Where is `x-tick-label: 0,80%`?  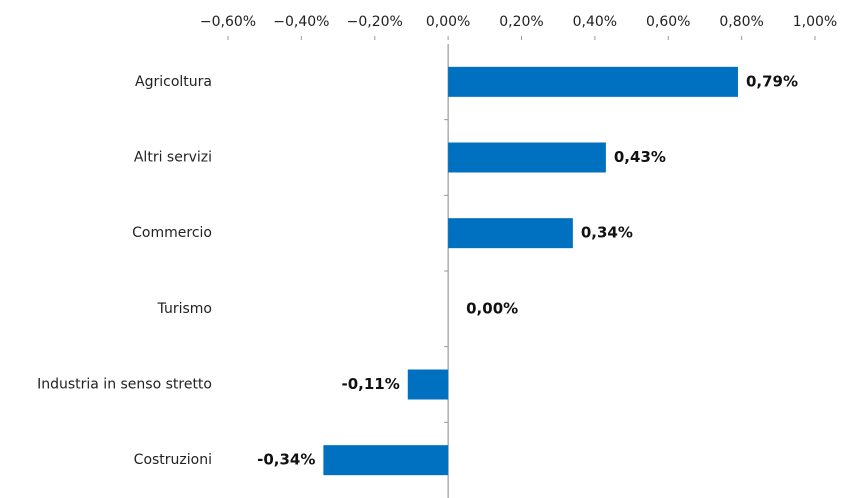
x-tick-label: 0,80% is located at coordinates (741, 22).